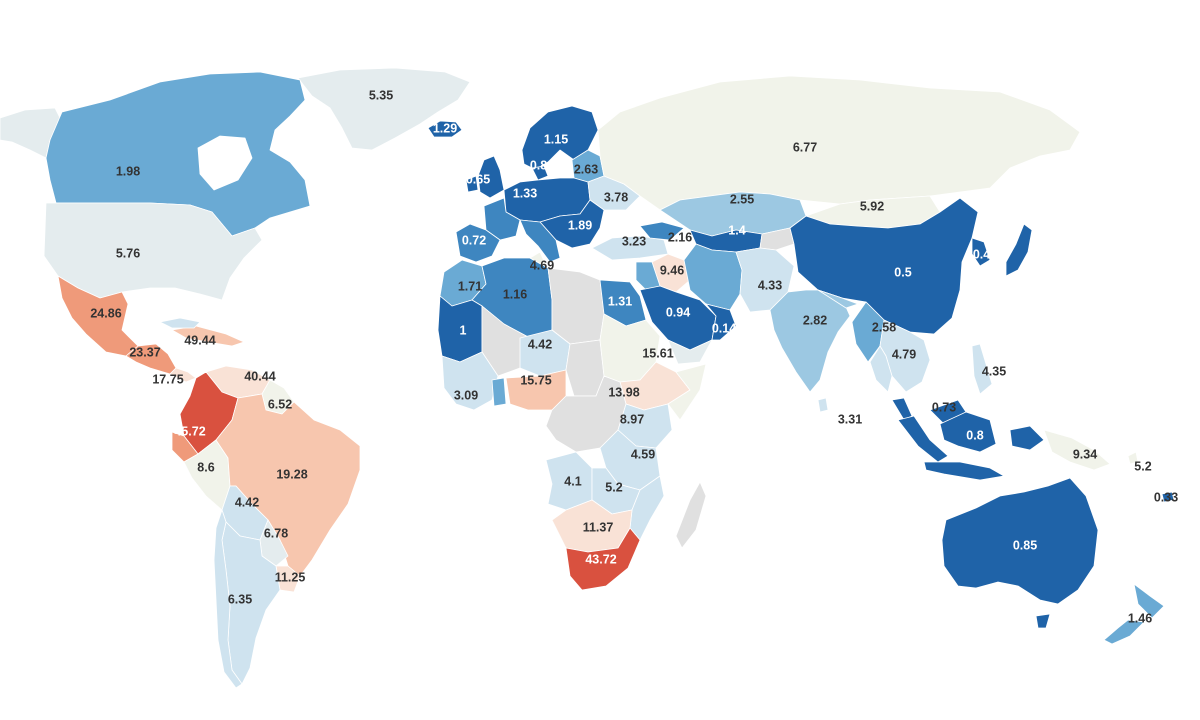 The image size is (1200, 720). Describe the element at coordinates (902, 272) in the screenshot. I see `label-china: 0.5` at that location.